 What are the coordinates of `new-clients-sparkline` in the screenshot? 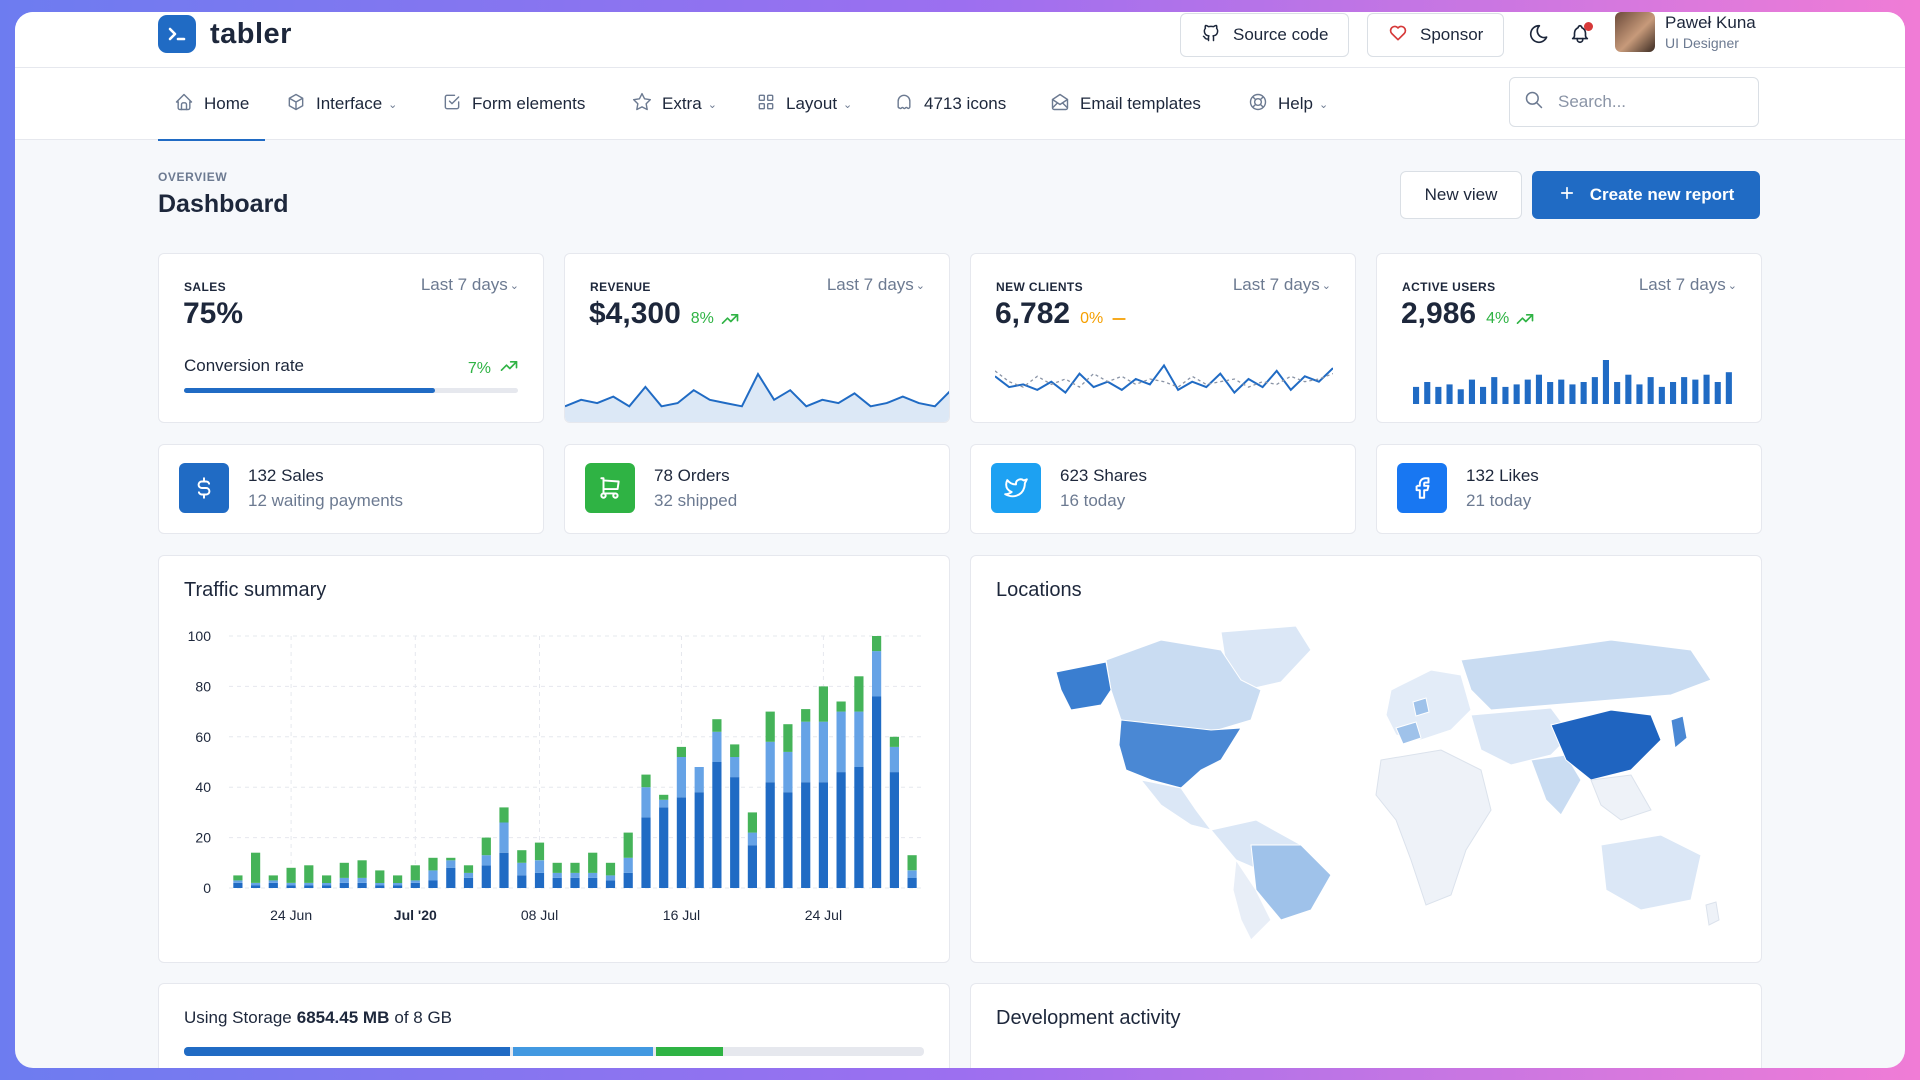 It's located at (1164, 379).